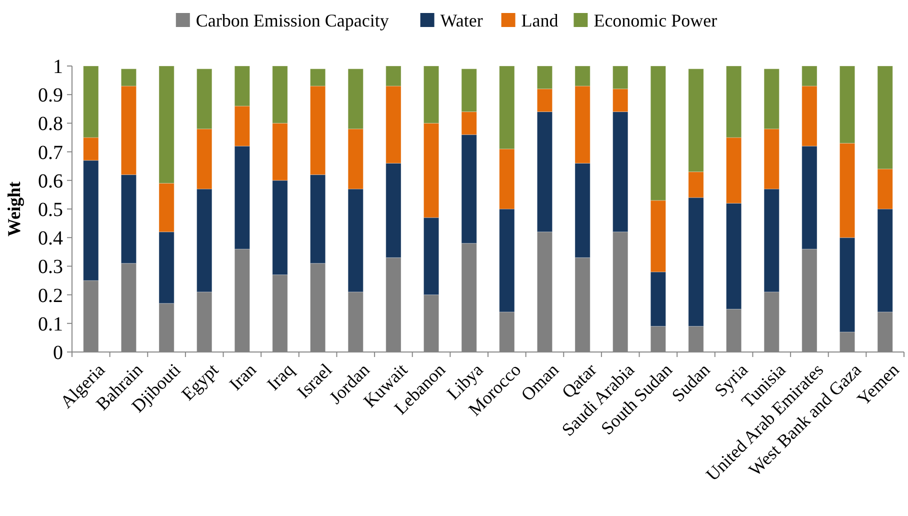 The width and height of the screenshot is (908, 516). Describe the element at coordinates (50, 295) in the screenshot. I see `y-tick-label: 0.2` at that location.